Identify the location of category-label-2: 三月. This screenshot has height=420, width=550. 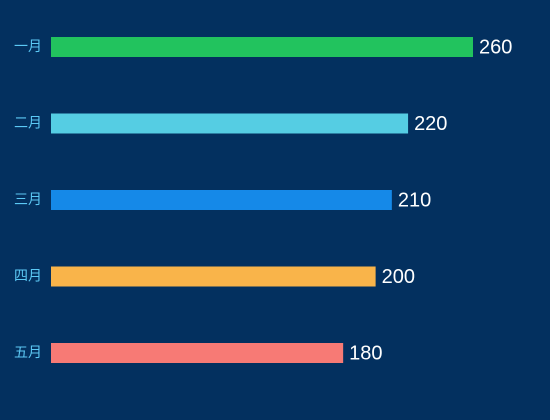
(28, 200).